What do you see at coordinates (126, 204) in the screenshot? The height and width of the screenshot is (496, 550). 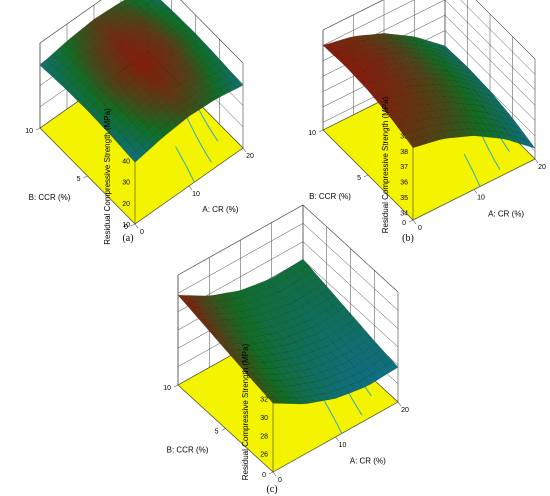 I see `z-tick-label: 20` at bounding box center [126, 204].